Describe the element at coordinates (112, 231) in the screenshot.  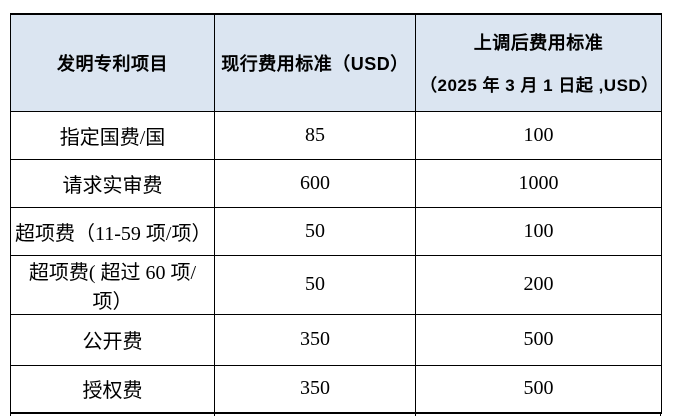
I see `fee-item-label: 超项费（11-59 项/项）` at that location.